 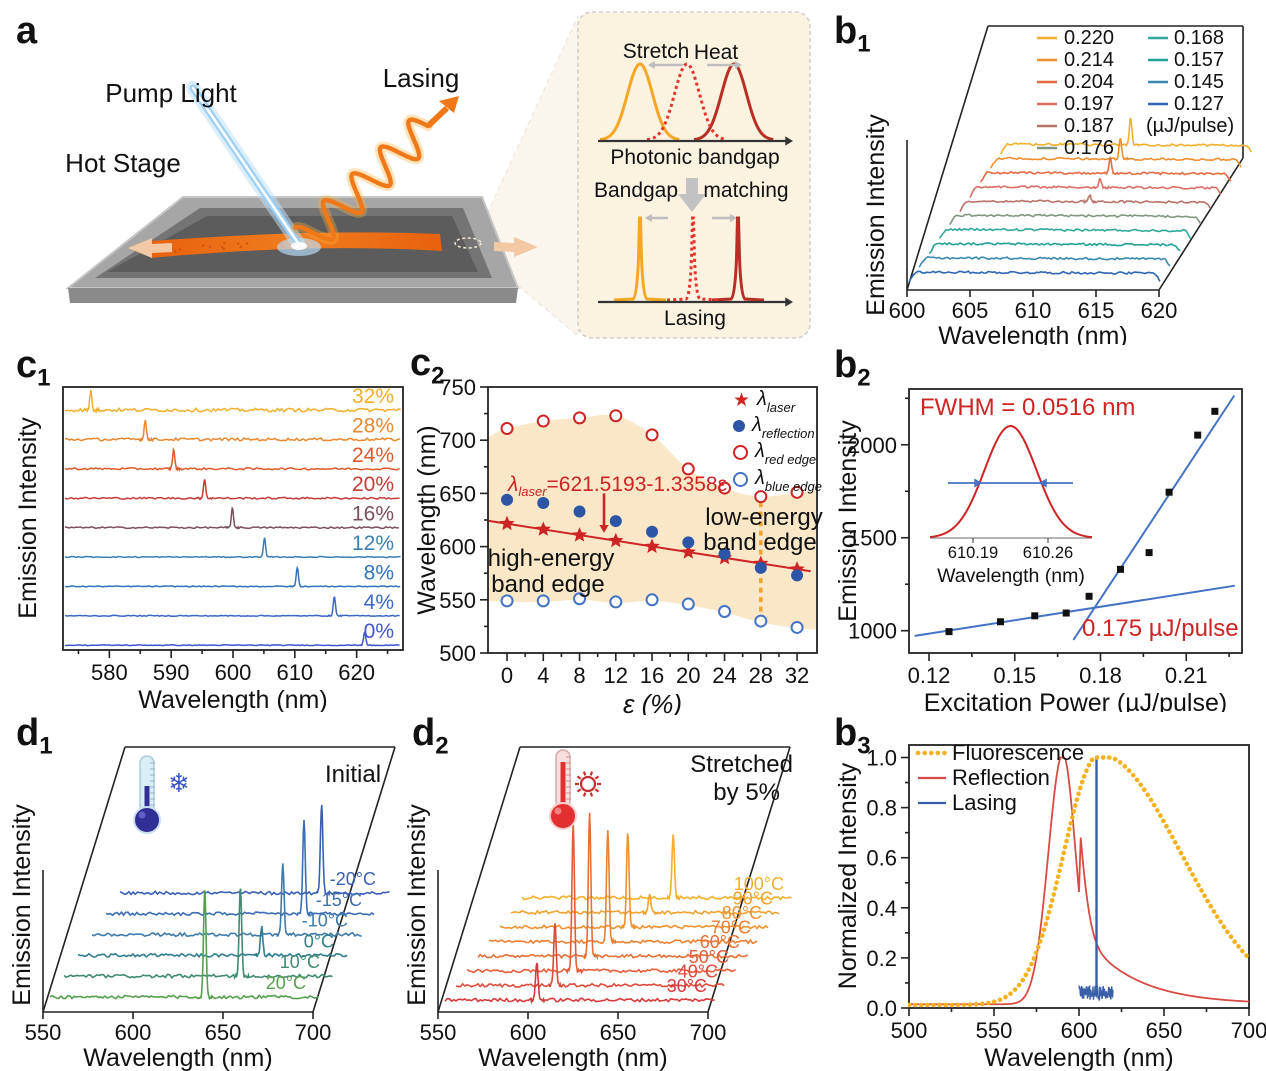 What do you see at coordinates (1079, 881) in the screenshot?
I see `b3-curves` at bounding box center [1079, 881].